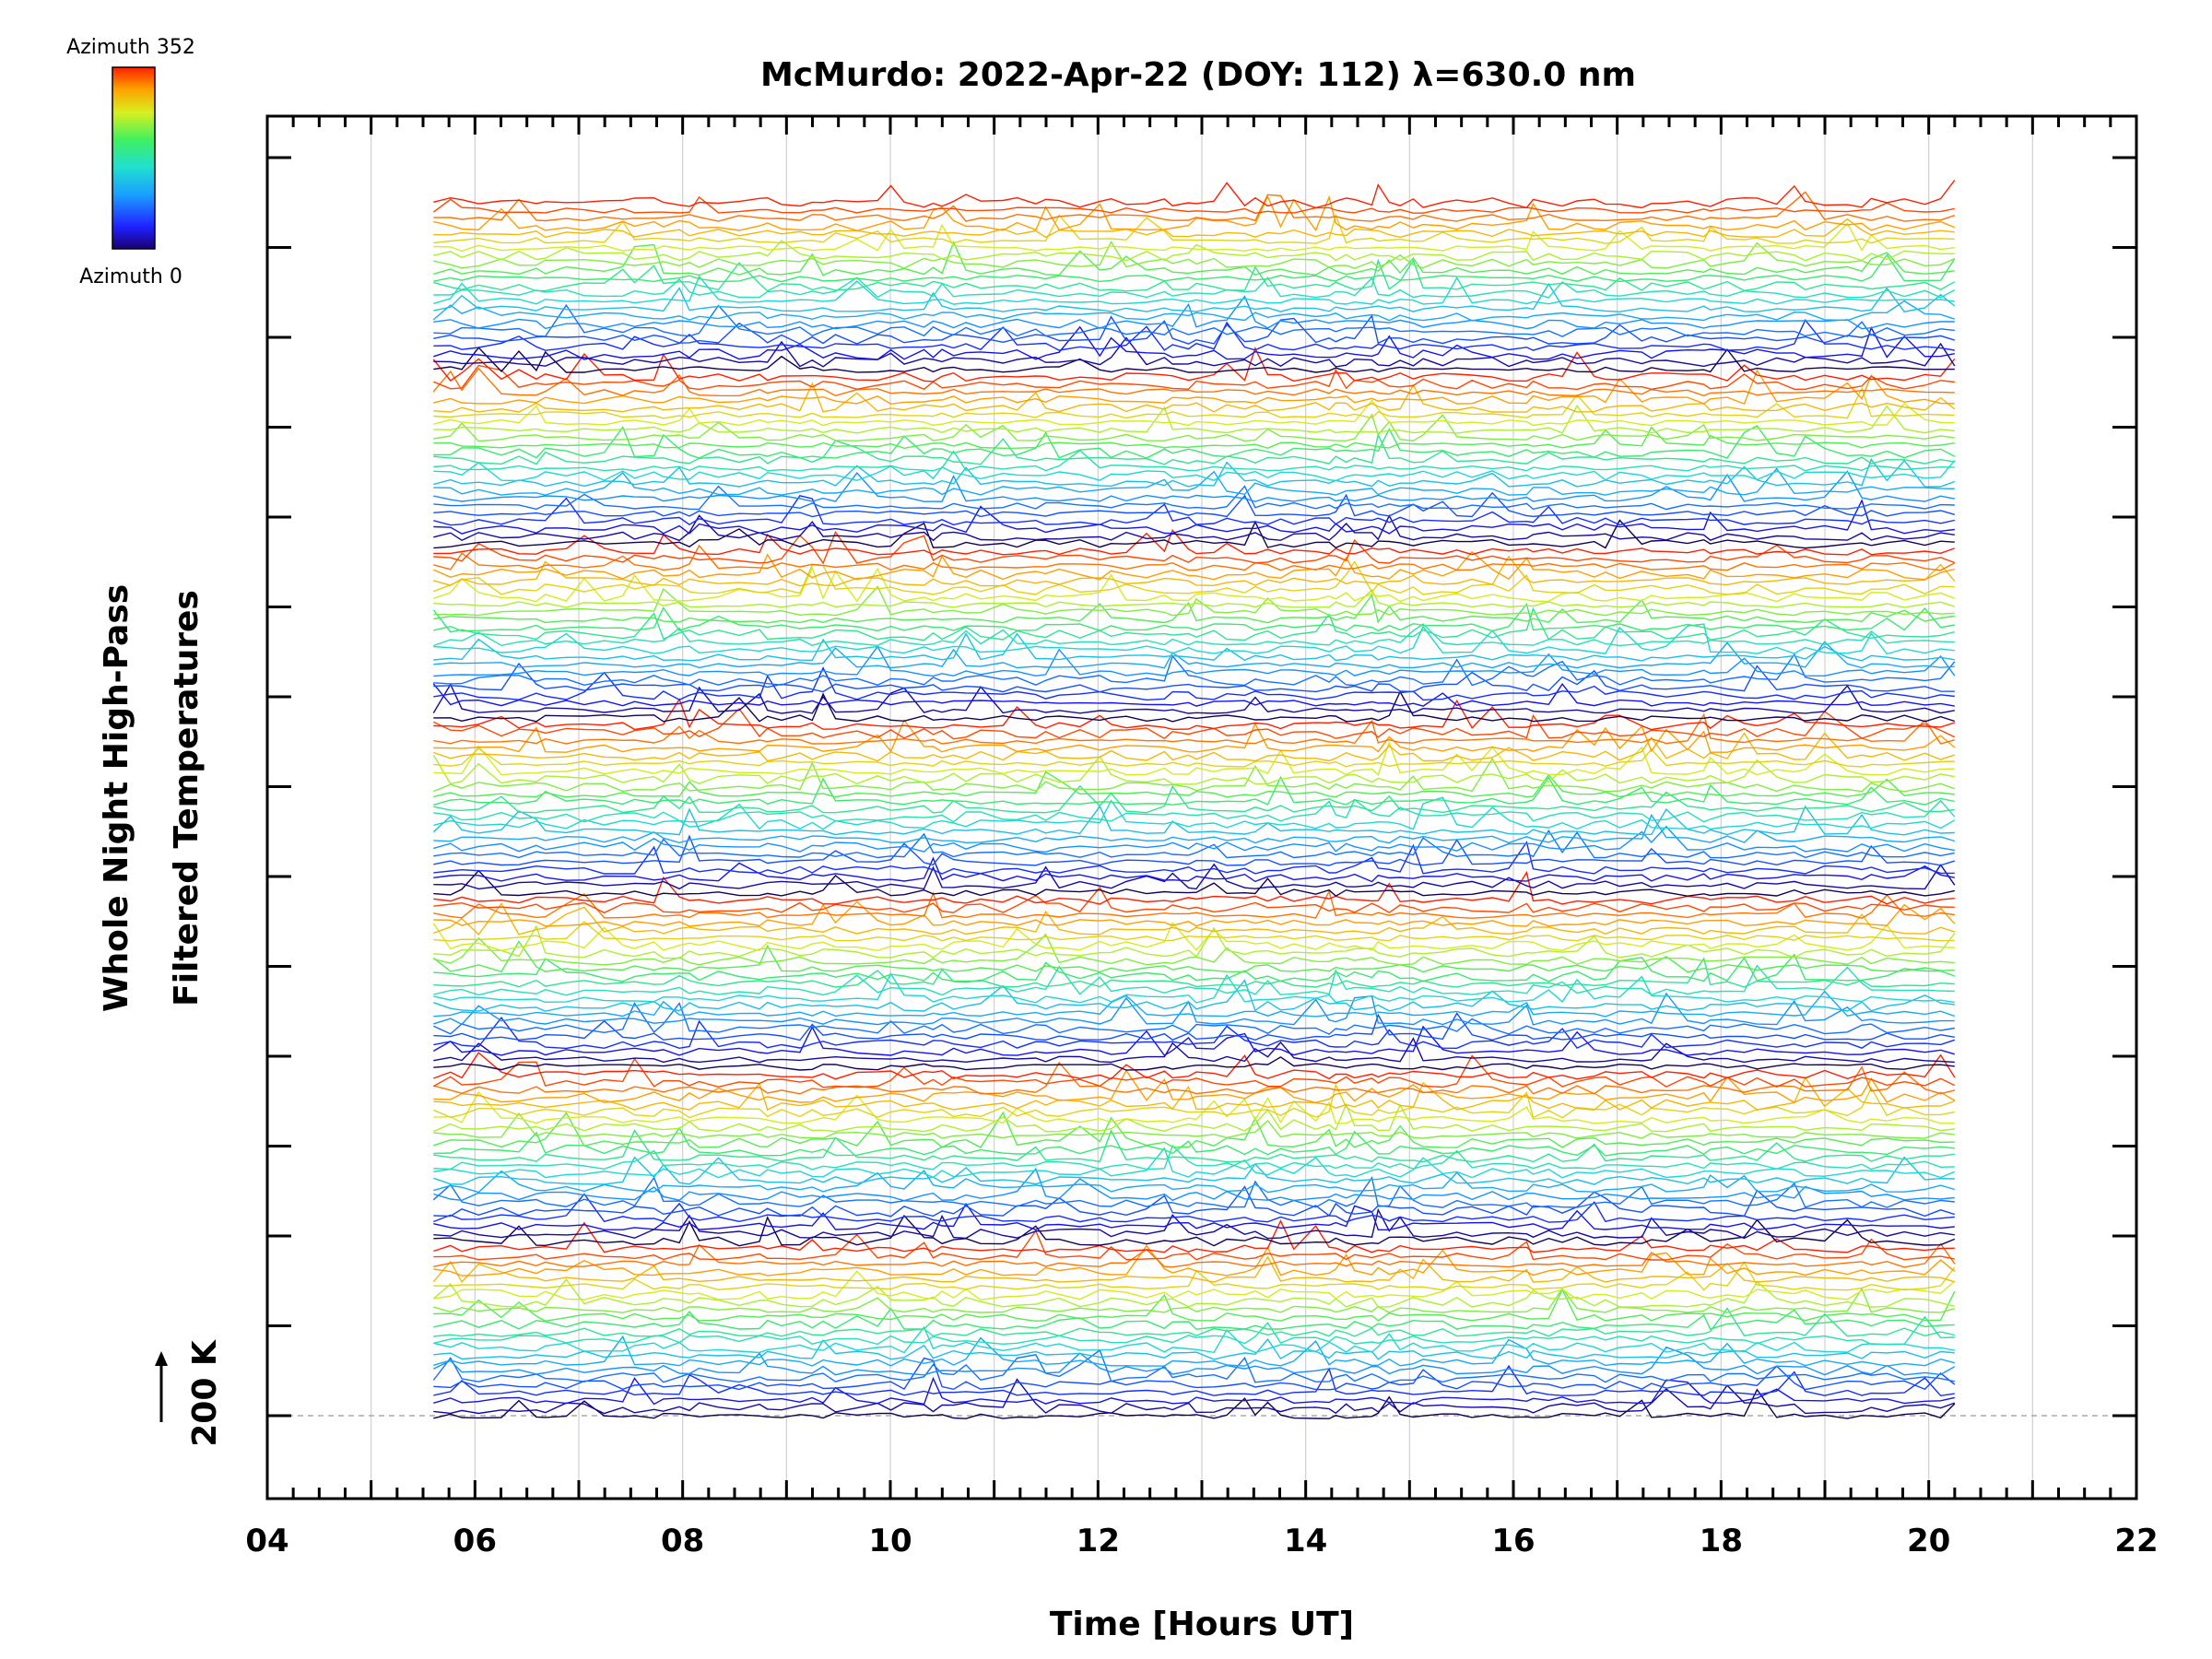  I want to click on x-axis-tick-labels: 04 06 08 10 12 14 16 18 20 22, so click(1201, 1541).